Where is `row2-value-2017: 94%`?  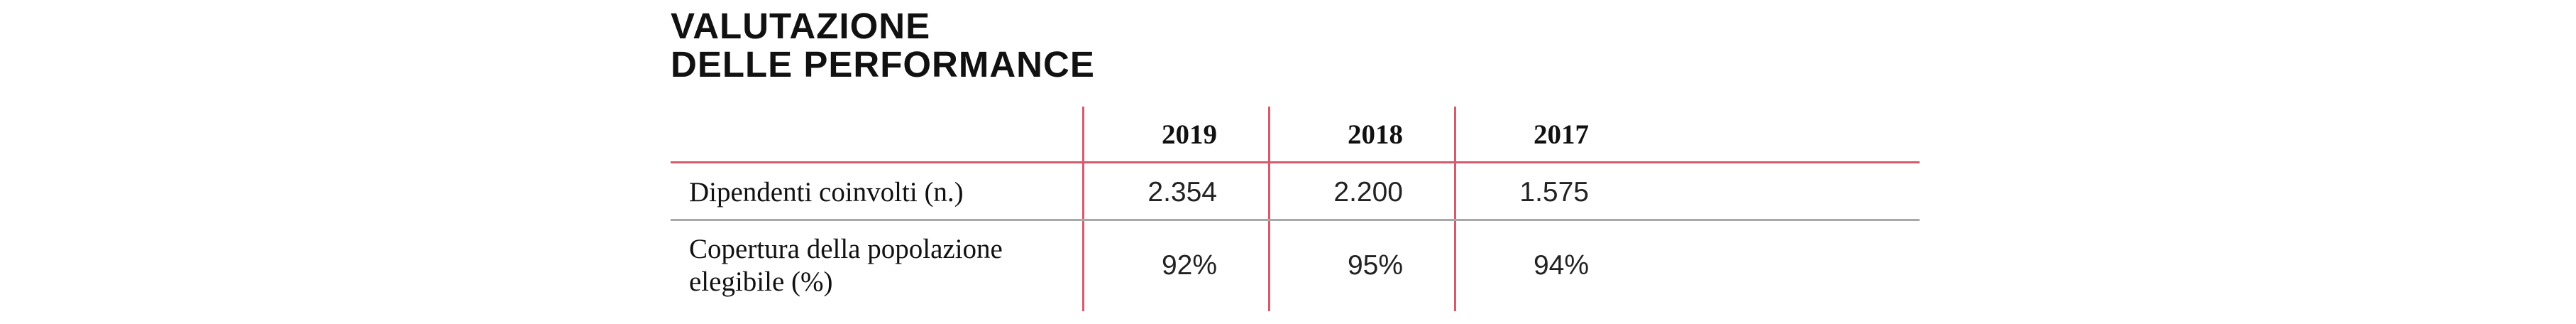
row2-value-2017: 94% is located at coordinates (1561, 265).